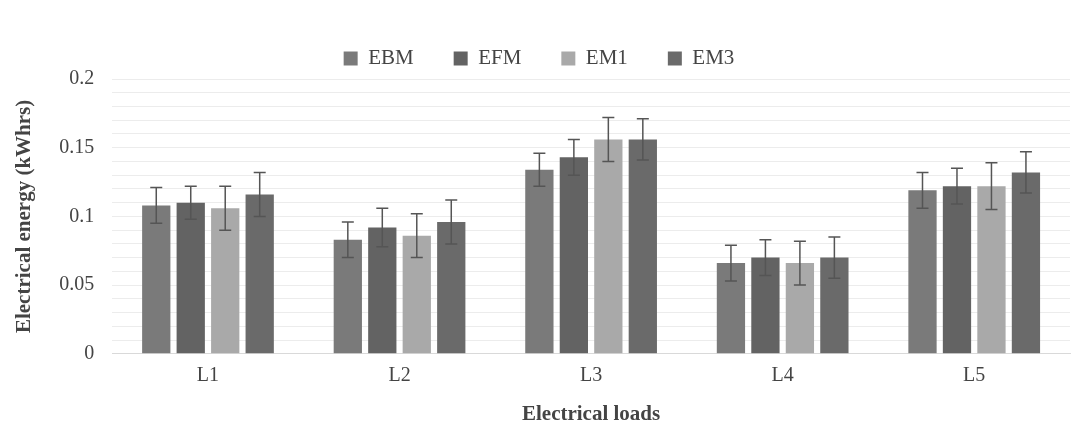  Describe the element at coordinates (77, 283) in the screenshot. I see `y-tick-label: 0.05` at that location.